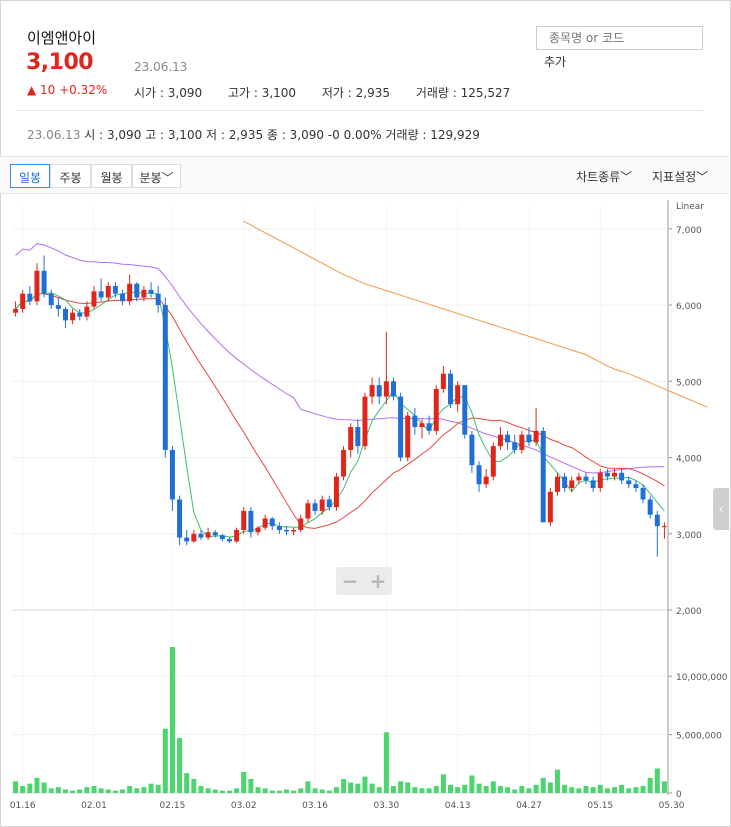 This screenshot has height=827, width=731. What do you see at coordinates (690, 207) in the screenshot?
I see `price-scale-label: Linear` at bounding box center [690, 207].